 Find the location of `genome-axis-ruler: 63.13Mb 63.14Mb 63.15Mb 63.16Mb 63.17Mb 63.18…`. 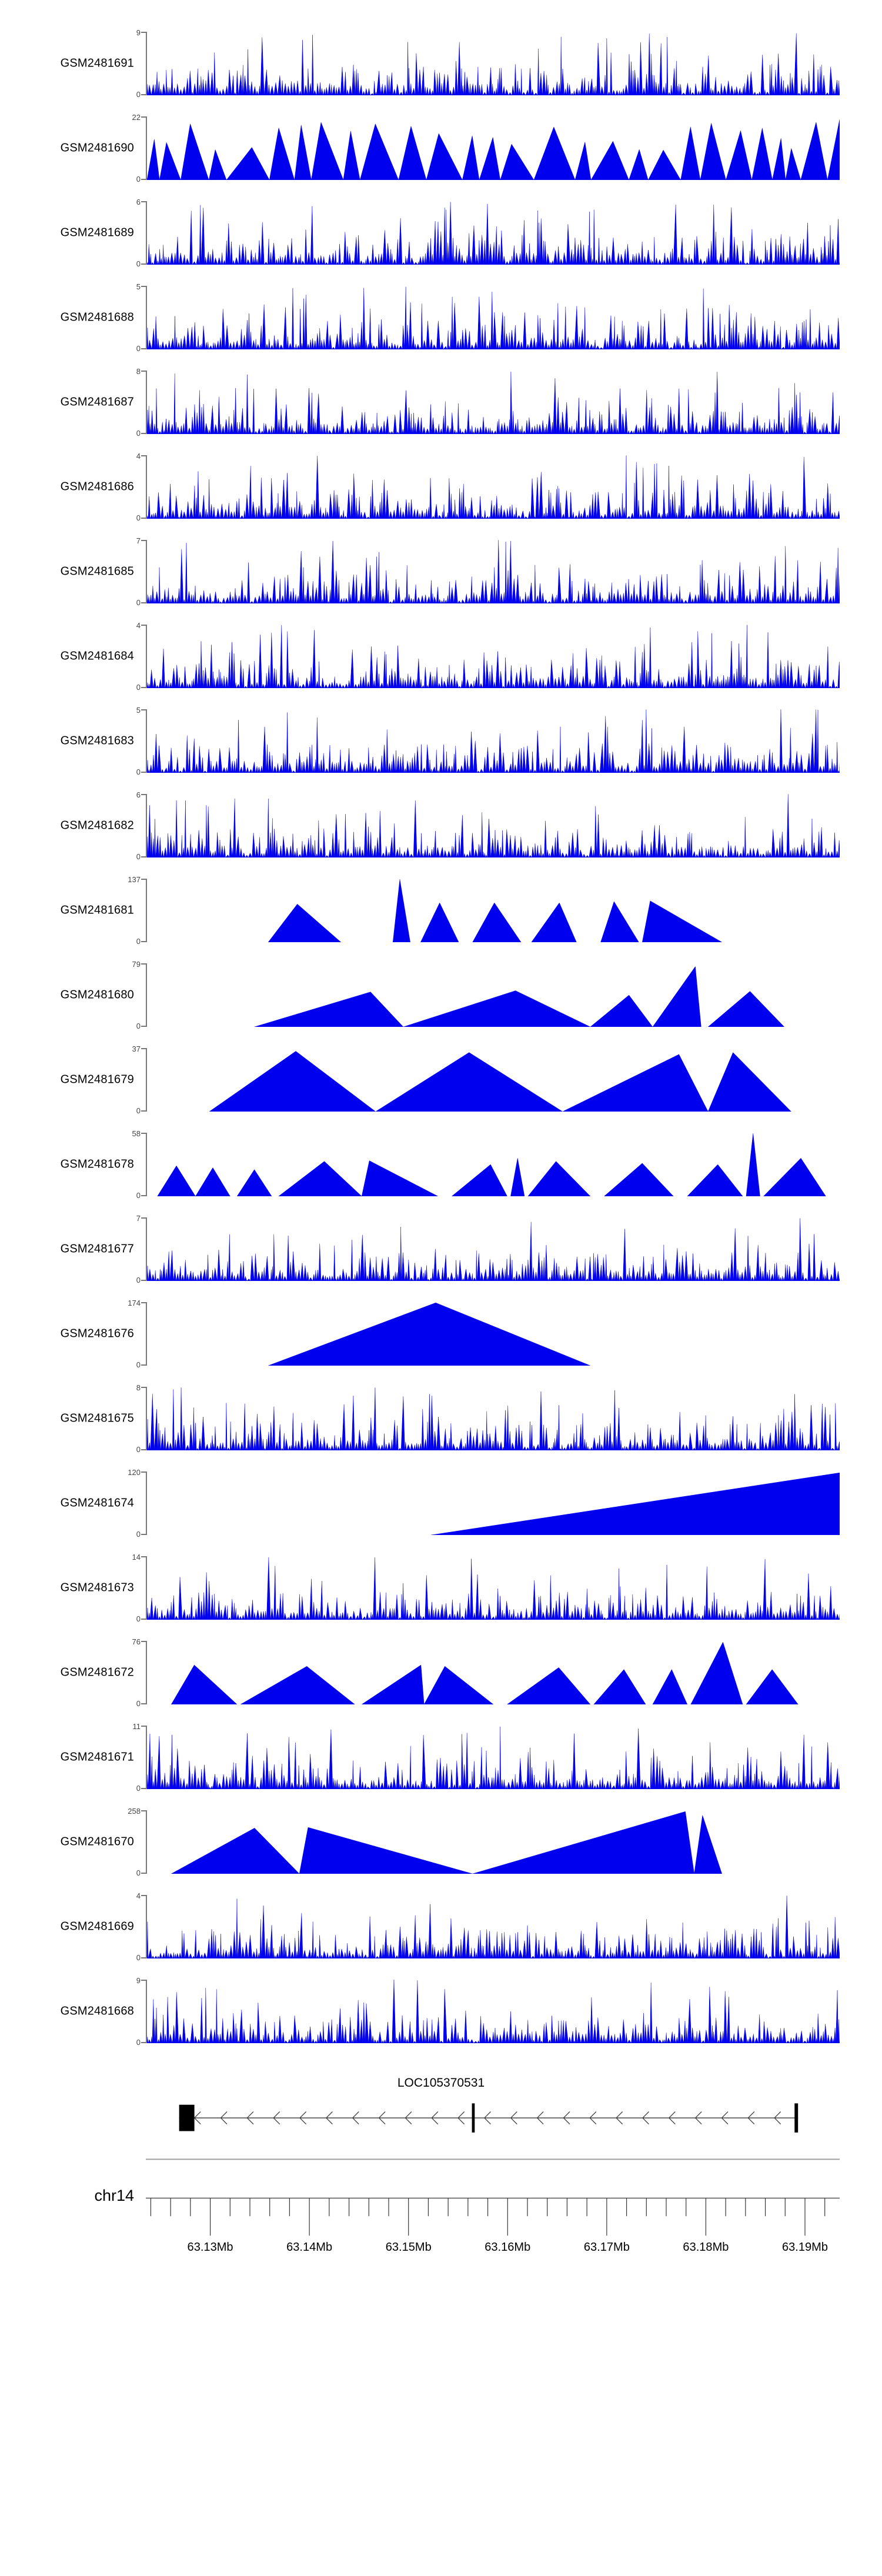

genome-axis-ruler: 63.13Mb 63.14Mb 63.15Mb 63.16Mb 63.17Mb 63.18… is located at coordinates (493, 2209).